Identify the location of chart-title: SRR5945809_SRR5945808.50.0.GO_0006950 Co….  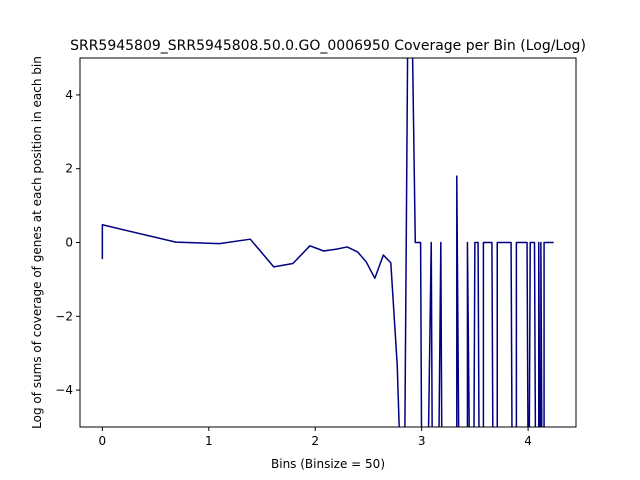
(328, 46).